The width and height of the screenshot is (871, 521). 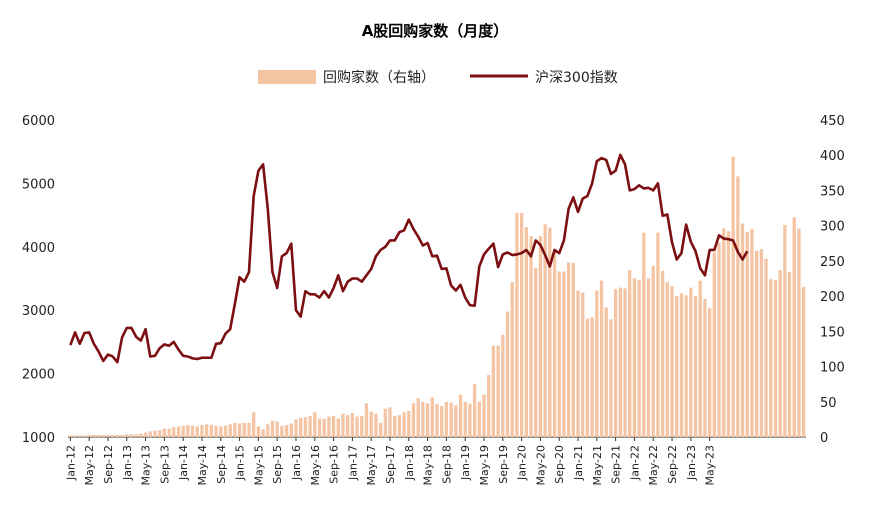 What do you see at coordinates (258, 465) in the screenshot?
I see `x-tick-label: May-15` at bounding box center [258, 465].